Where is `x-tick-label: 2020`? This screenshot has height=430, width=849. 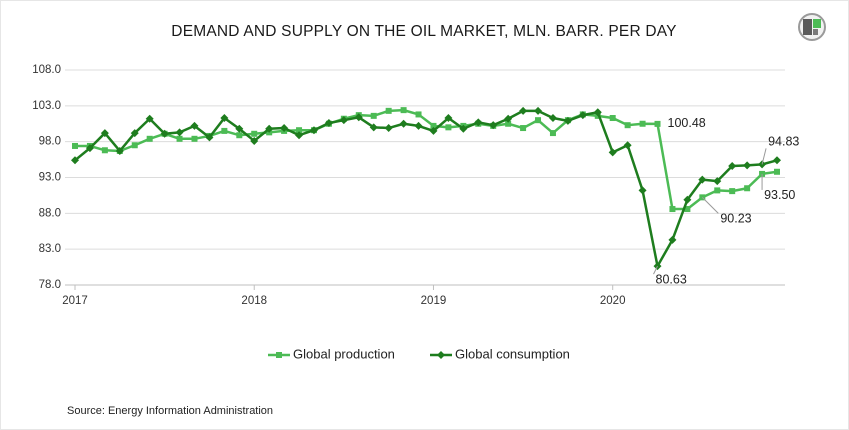
x-tick-label: 2020 is located at coordinates (613, 301).